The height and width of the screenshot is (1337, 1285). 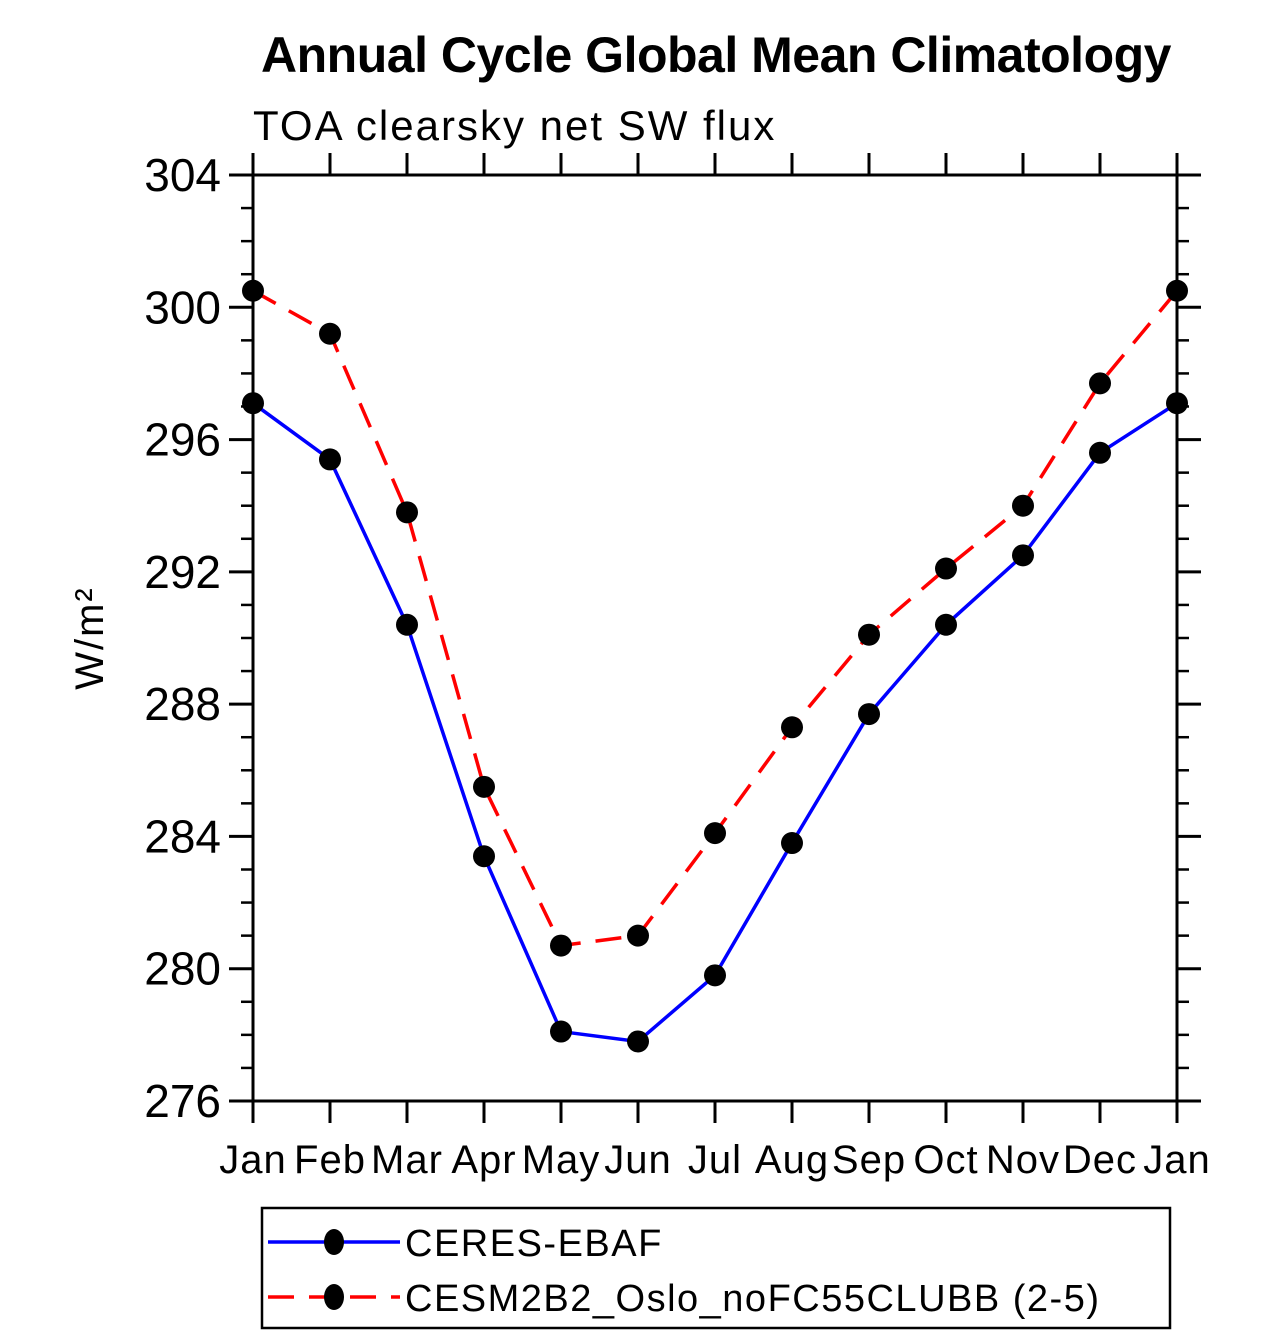 What do you see at coordinates (715, 1160) in the screenshot?
I see `x-axis-tick-label: Jul` at bounding box center [715, 1160].